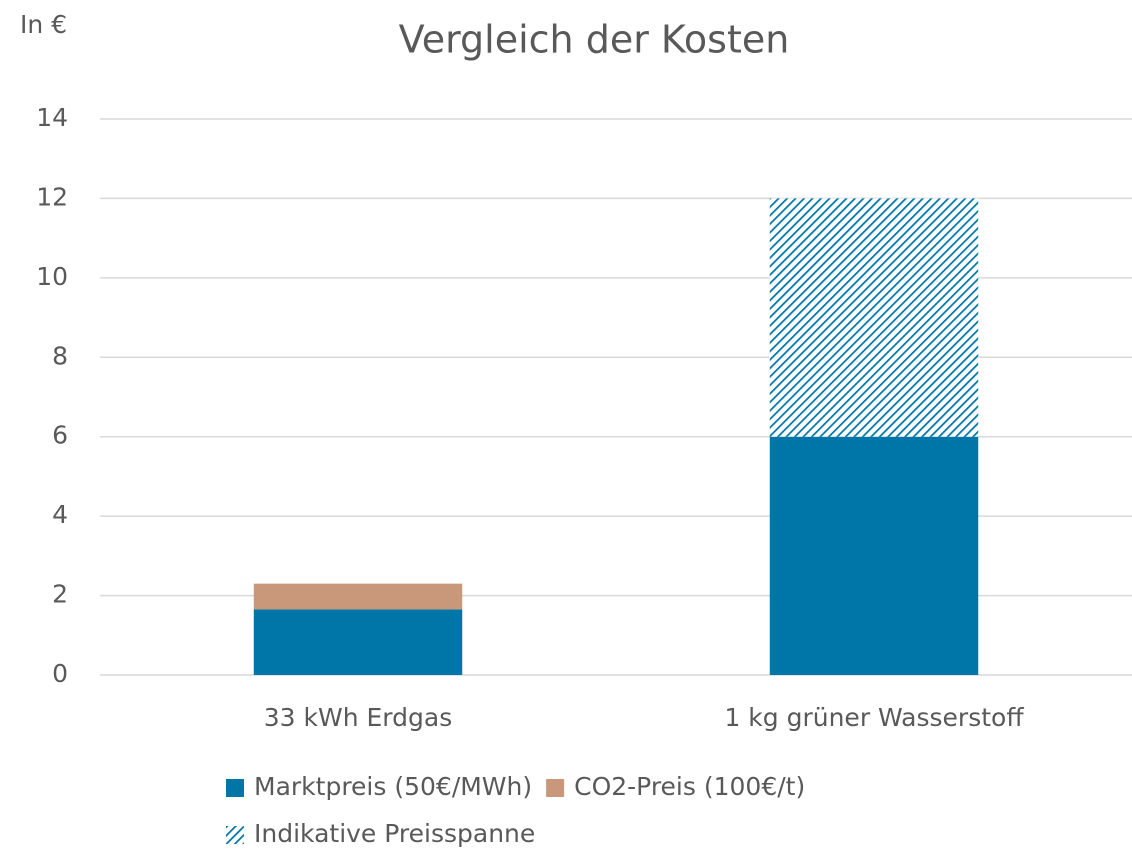 The height and width of the screenshot is (857, 1132). I want to click on legend-label: Indikative Preisspanne, so click(394, 833).